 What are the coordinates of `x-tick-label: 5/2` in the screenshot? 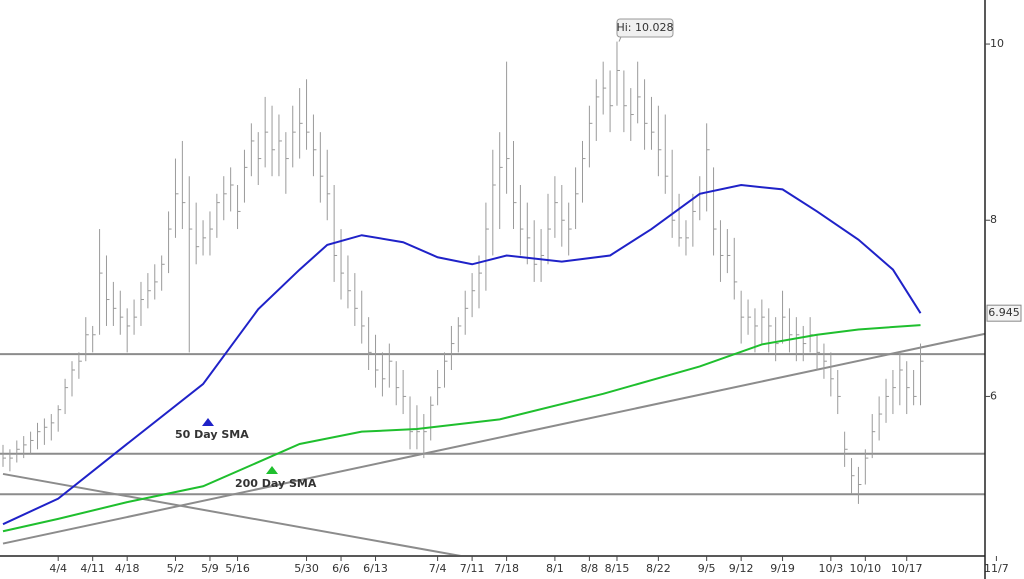 It's located at (176, 568).